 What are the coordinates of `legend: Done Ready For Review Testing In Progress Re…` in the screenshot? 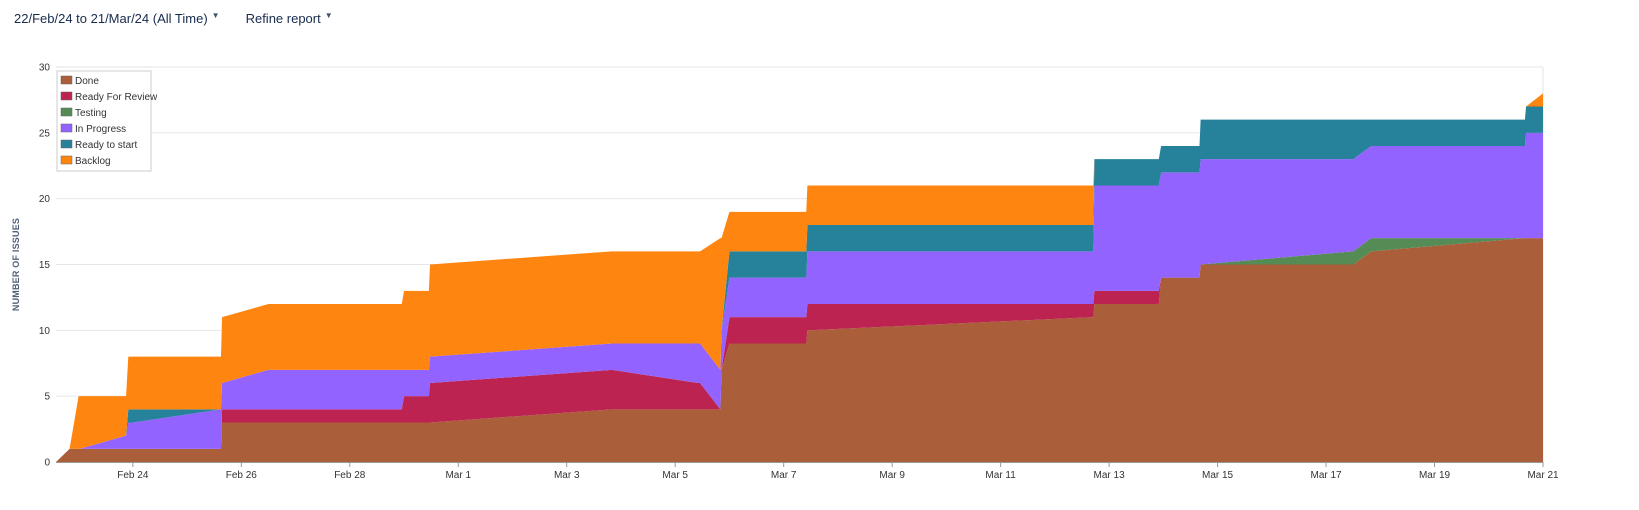 It's located at (107, 121).